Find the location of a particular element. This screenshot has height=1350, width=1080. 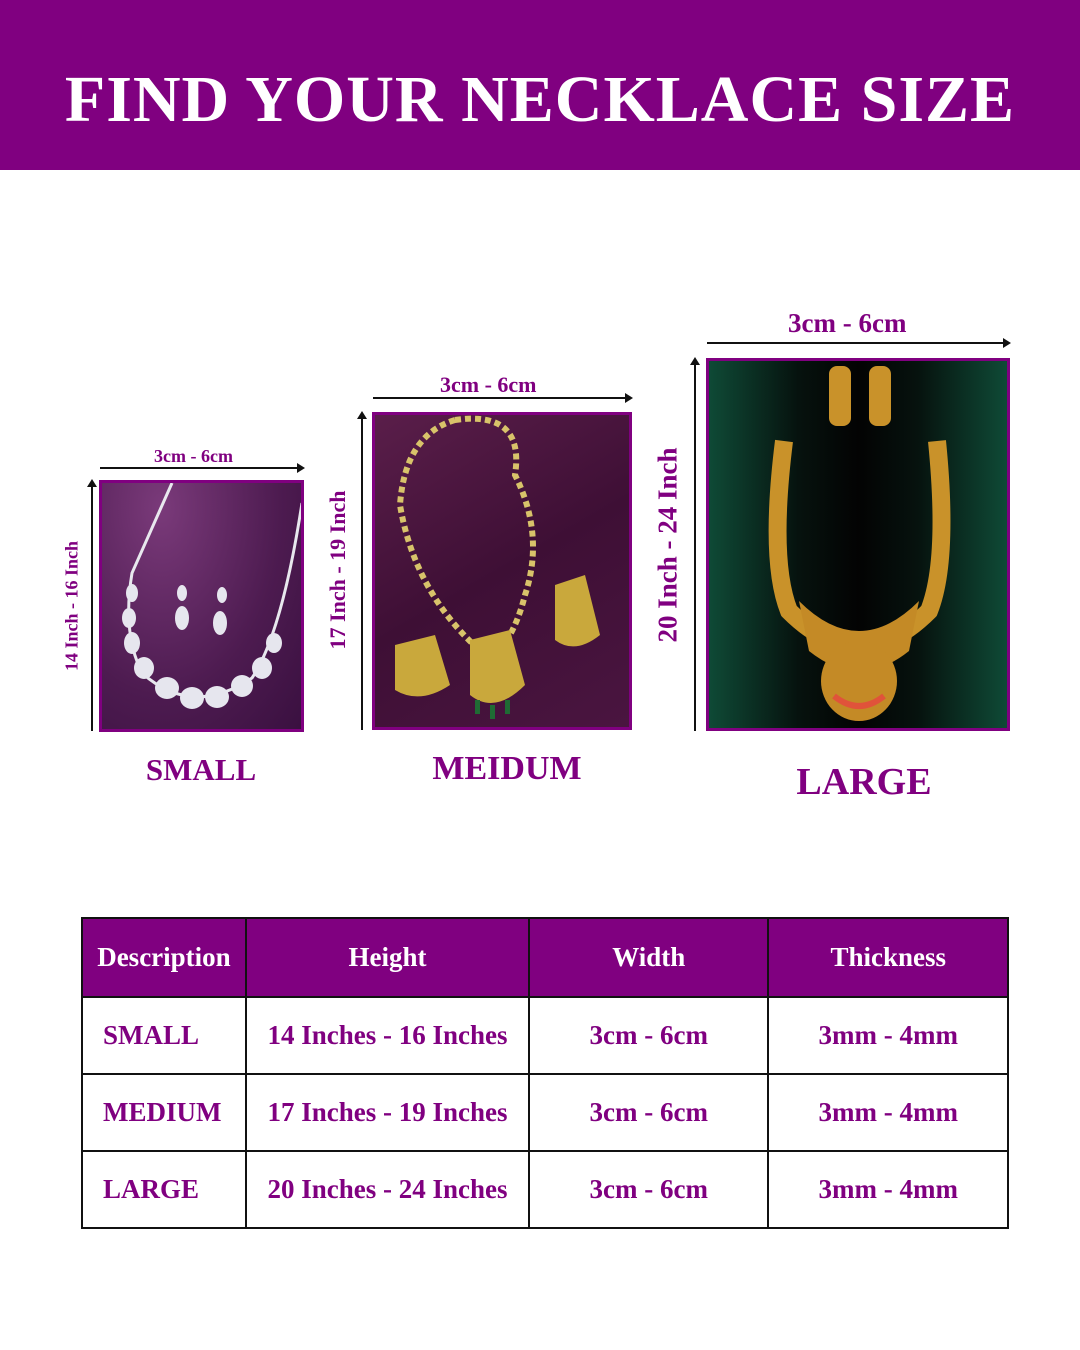

small-width-label: 3cm - 6cm is located at coordinates (193, 456).